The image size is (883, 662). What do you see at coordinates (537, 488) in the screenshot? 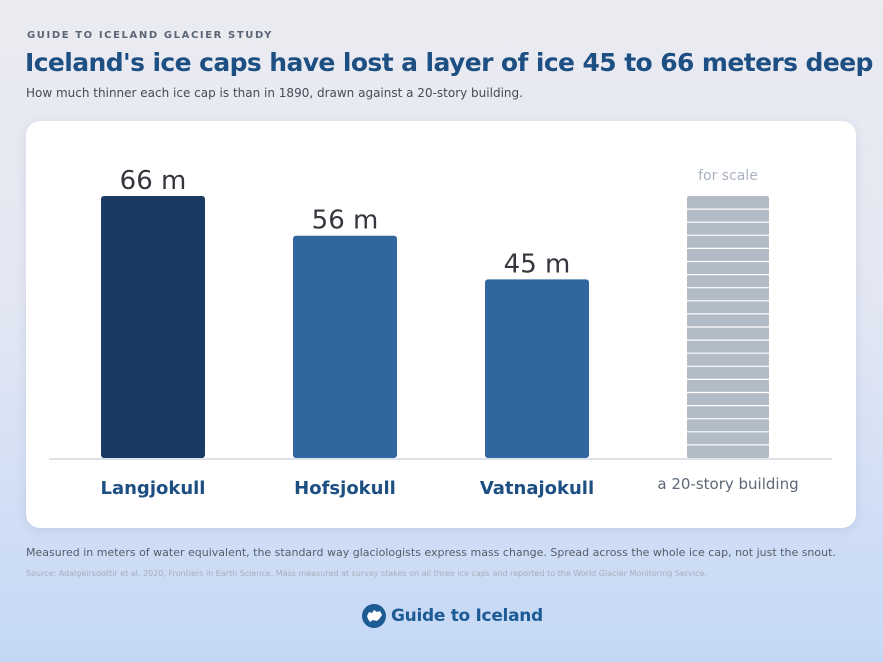
I see `category-label: Vatnajokull` at bounding box center [537, 488].